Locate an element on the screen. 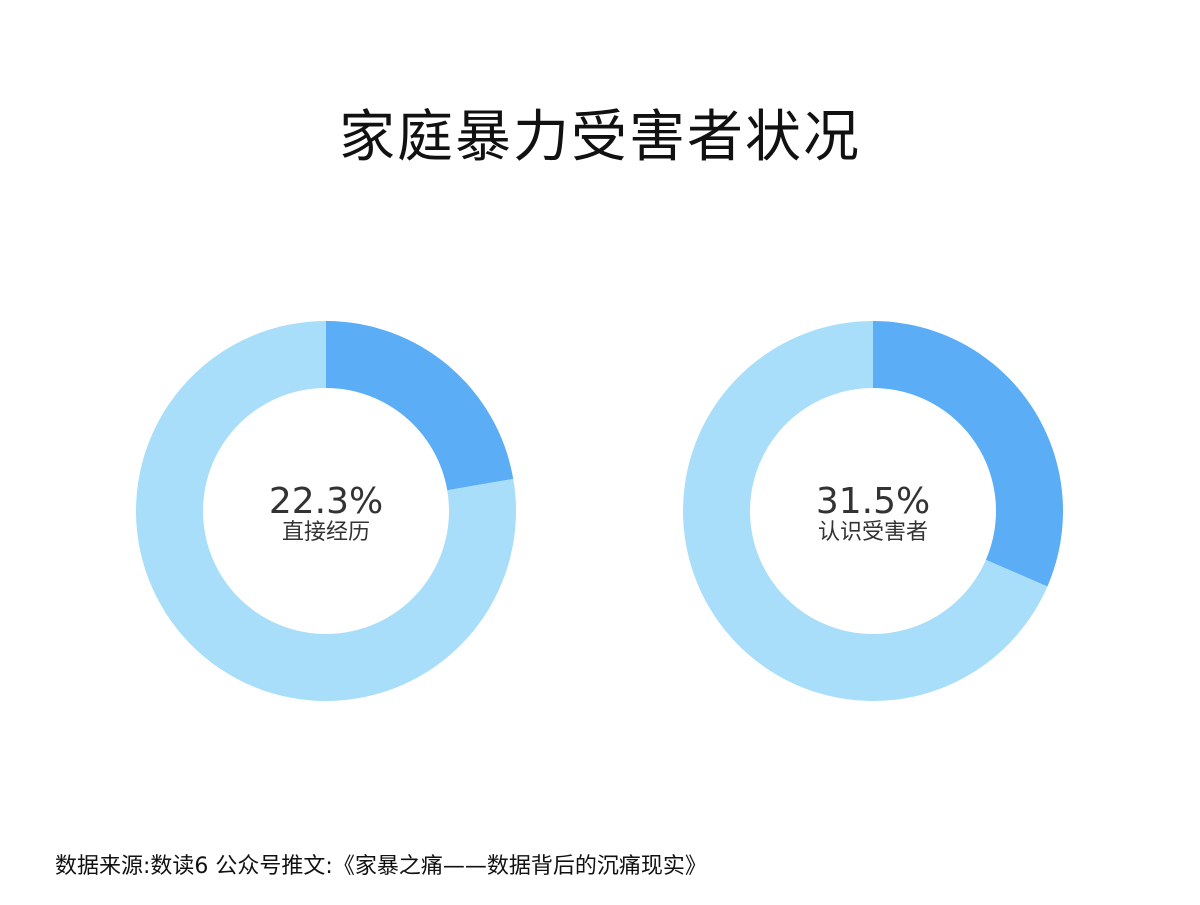  donut-1-value: 22.3% is located at coordinates (326, 501).